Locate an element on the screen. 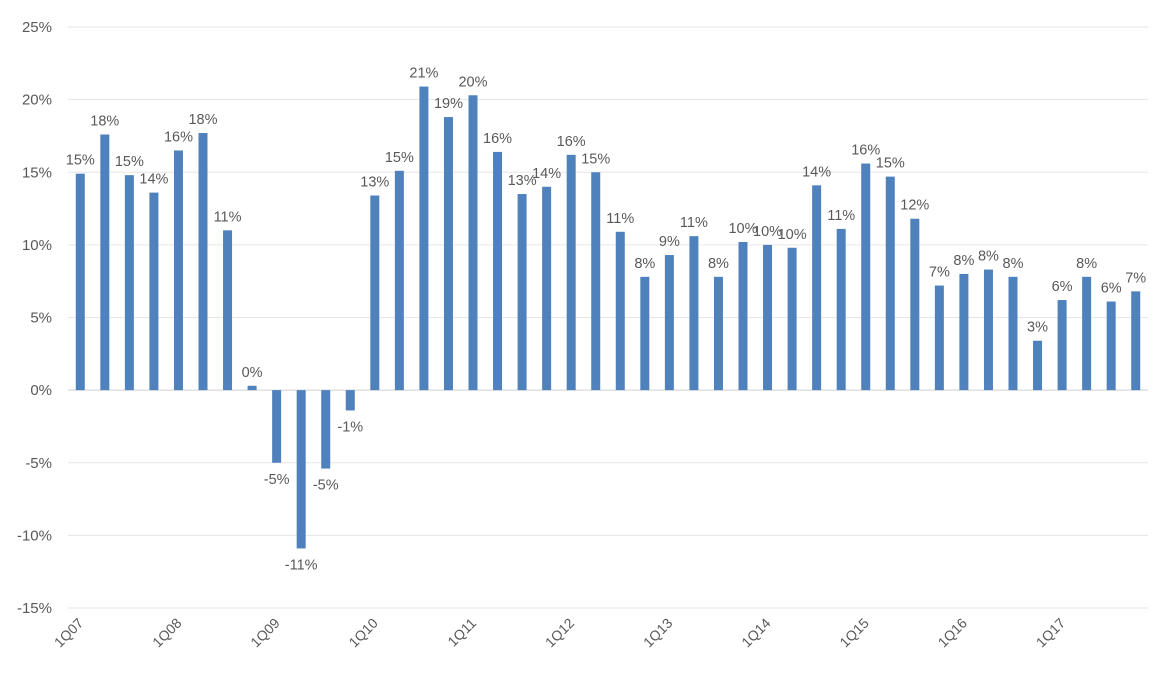 This screenshot has width=1158, height=690. bar-3Q08 is located at coordinates (228, 310).